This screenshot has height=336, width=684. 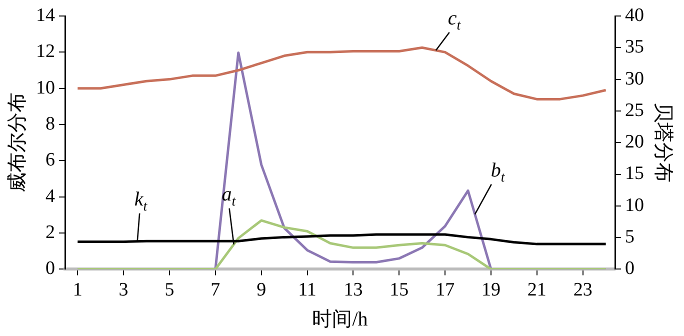 What do you see at coordinates (261, 290) in the screenshot?
I see `x-tick-label: 9` at bounding box center [261, 290].